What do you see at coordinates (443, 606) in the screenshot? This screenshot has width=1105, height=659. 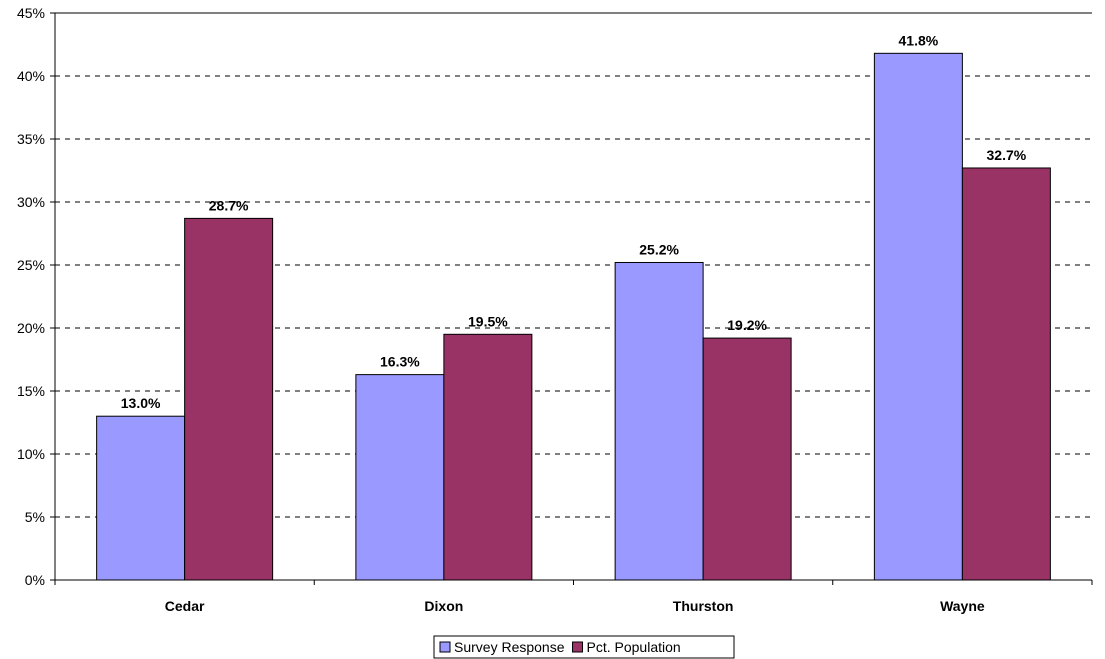 I see `x-tick-label-dixon: Dixon` at bounding box center [443, 606].